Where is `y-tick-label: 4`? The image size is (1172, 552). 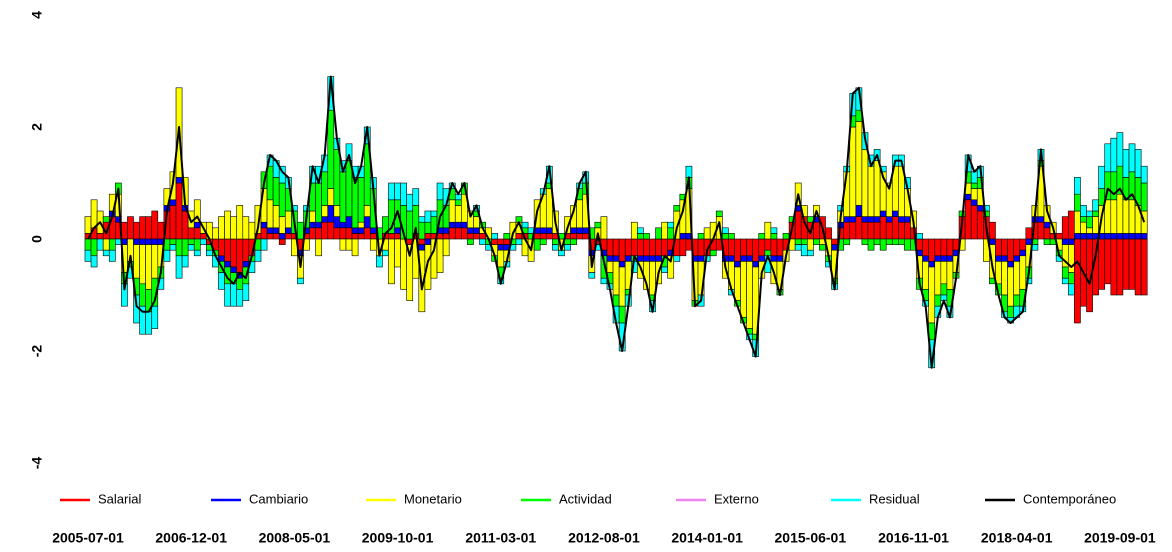
y-tick-label: 4 is located at coordinates (37, 15).